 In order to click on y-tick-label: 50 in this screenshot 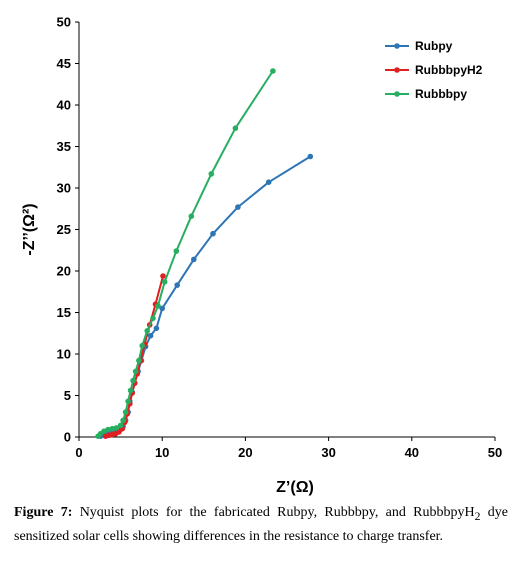, I will do `click(64, 22)`.